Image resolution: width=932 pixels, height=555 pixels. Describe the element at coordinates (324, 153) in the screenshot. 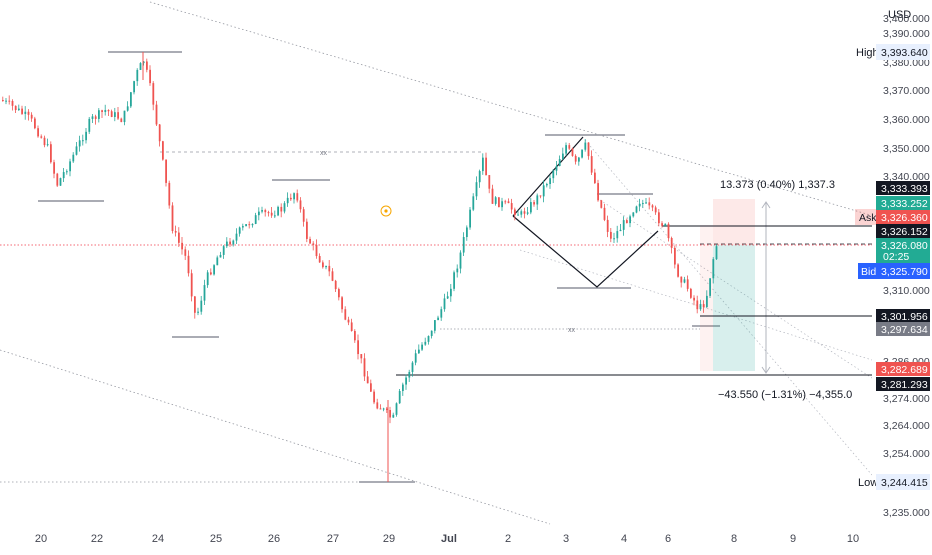

I see `drawing-handle-1: xx` at that location.